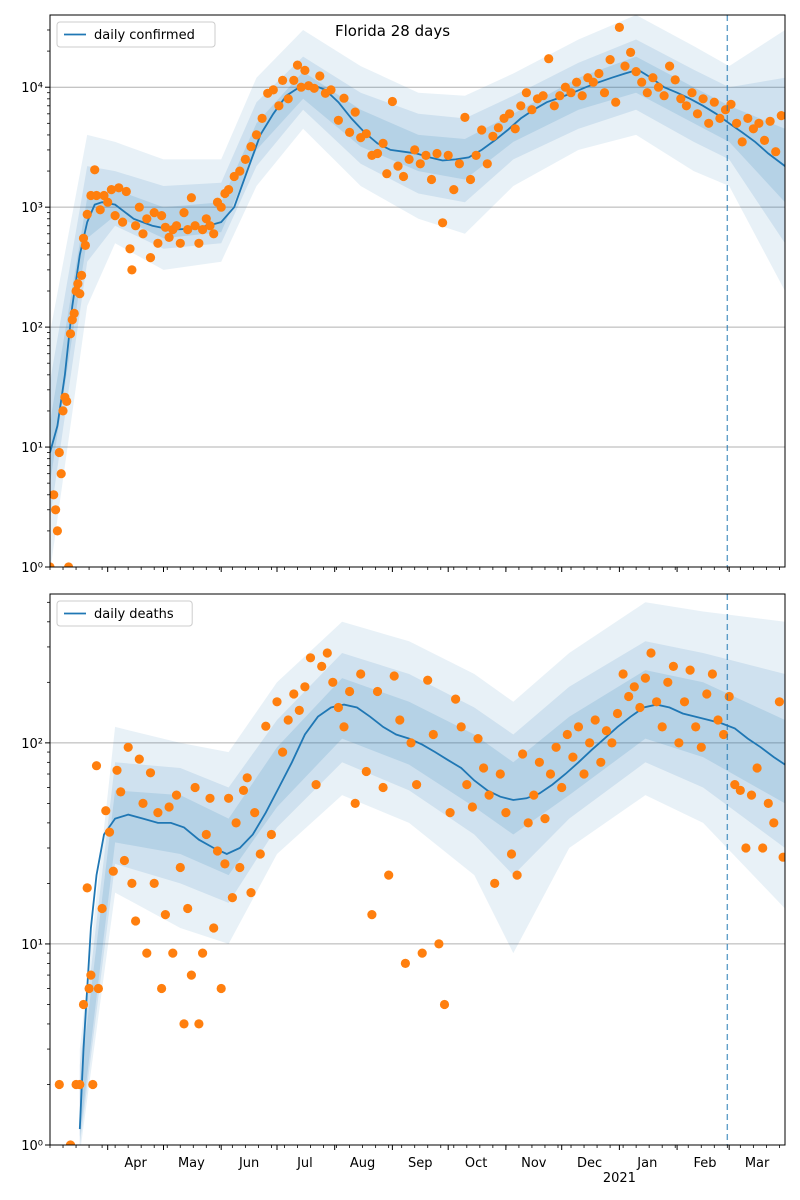 The width and height of the screenshot is (800, 1200). What do you see at coordinates (32, 448) in the screenshot?
I see `y-tick-label: 10¹` at bounding box center [32, 448].